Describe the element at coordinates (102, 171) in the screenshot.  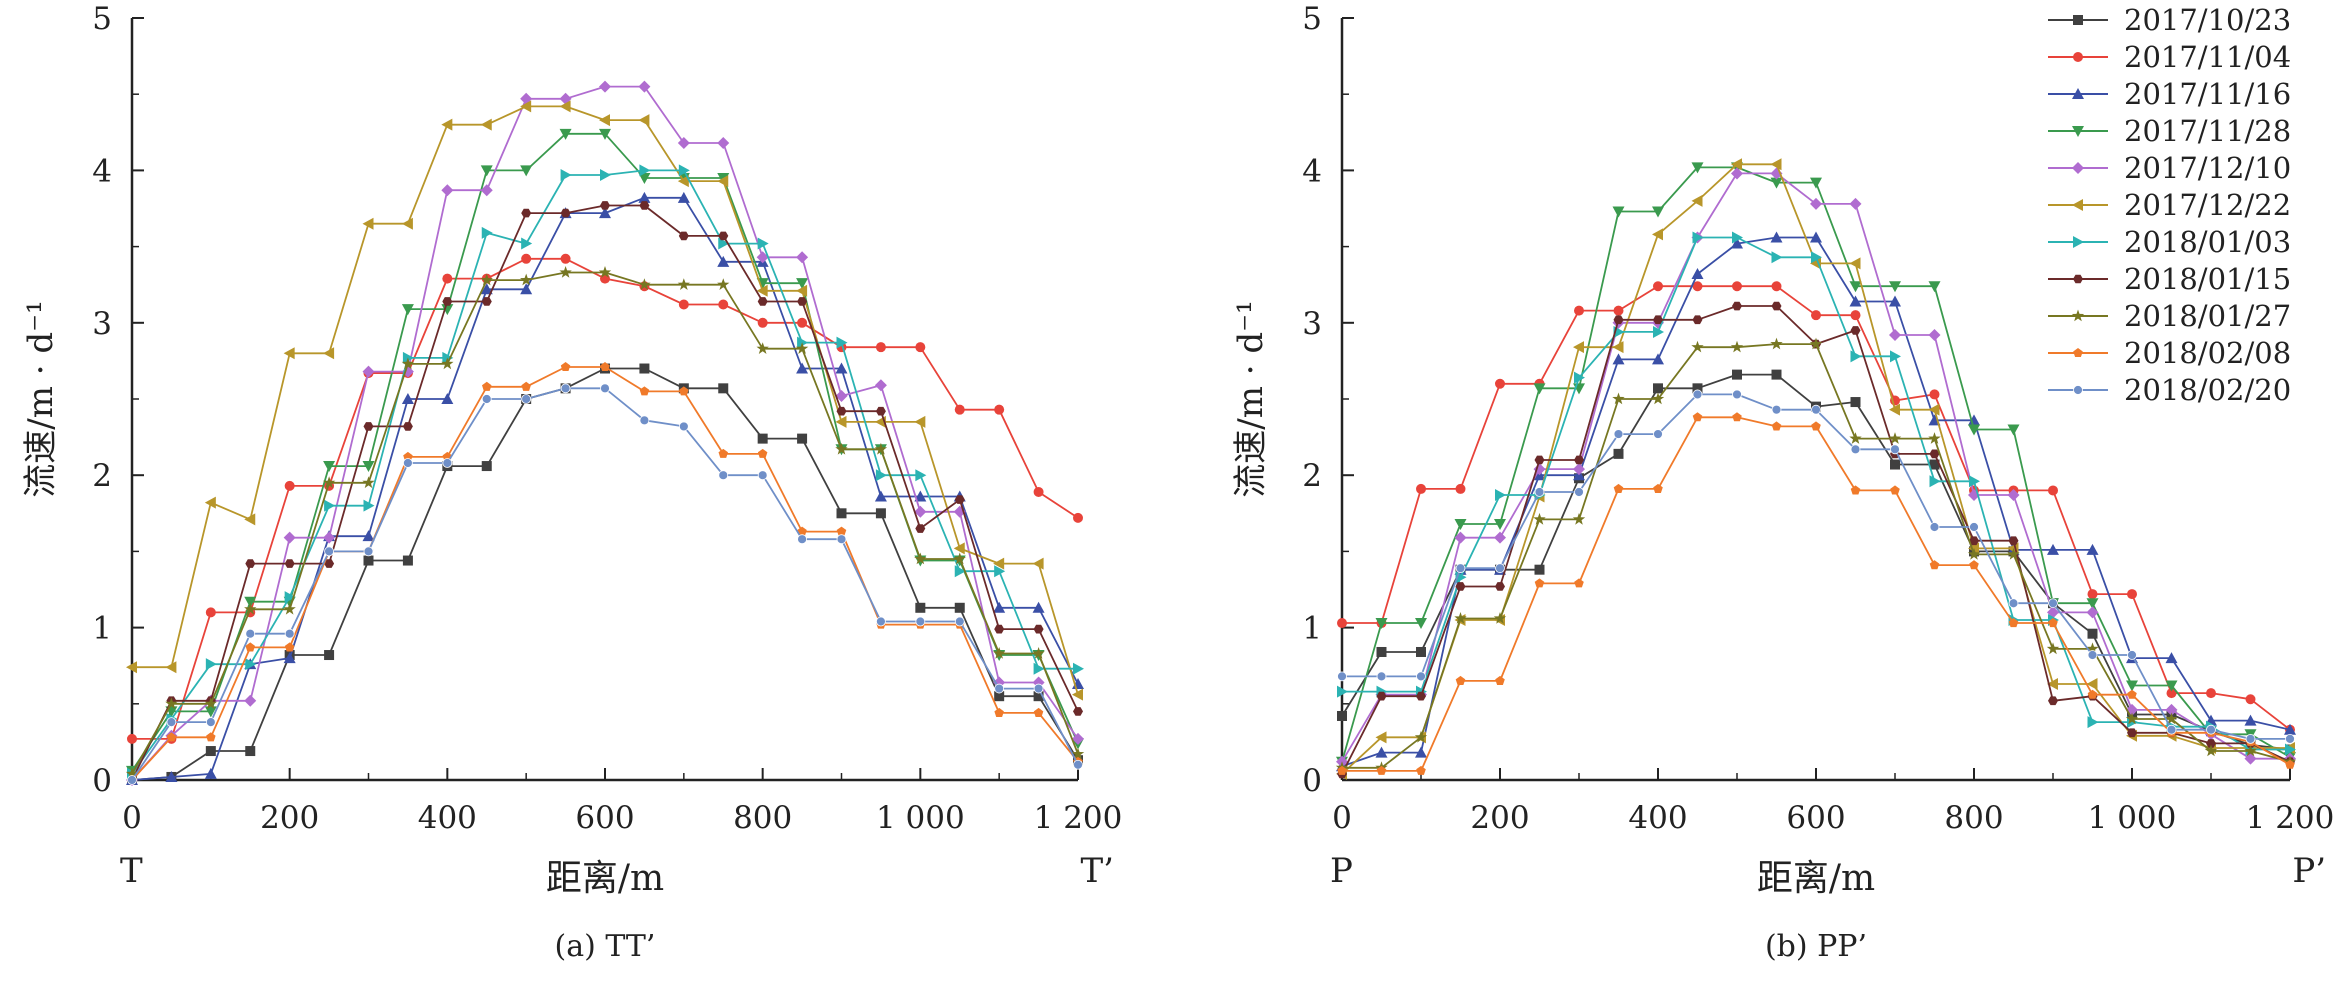
I see `y-tick-label: 4` at that location.